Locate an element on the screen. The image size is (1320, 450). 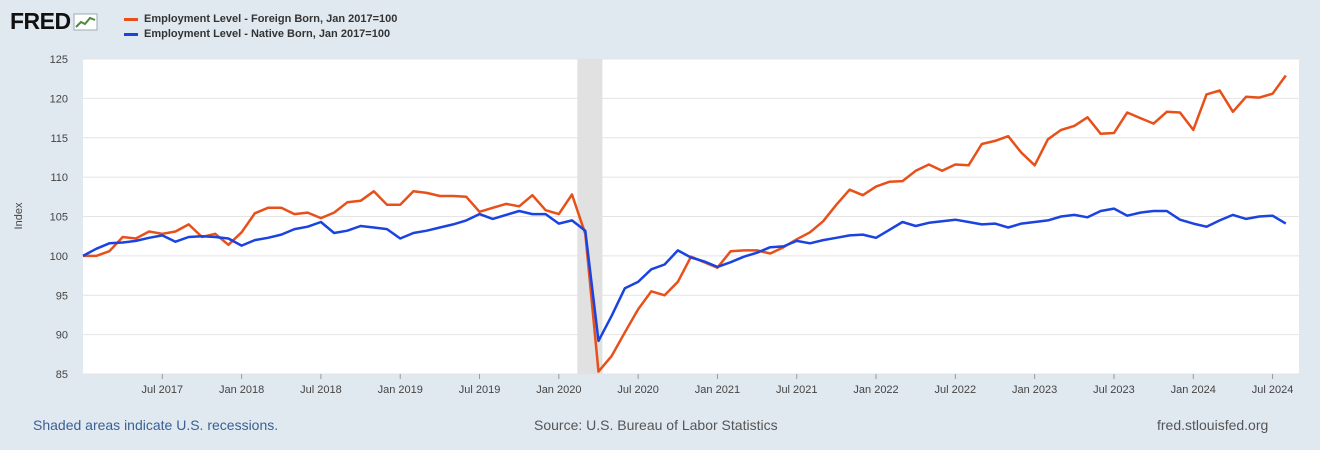
source-text: Source: U.S. Bureau of Labor Statistics is located at coordinates (656, 425).